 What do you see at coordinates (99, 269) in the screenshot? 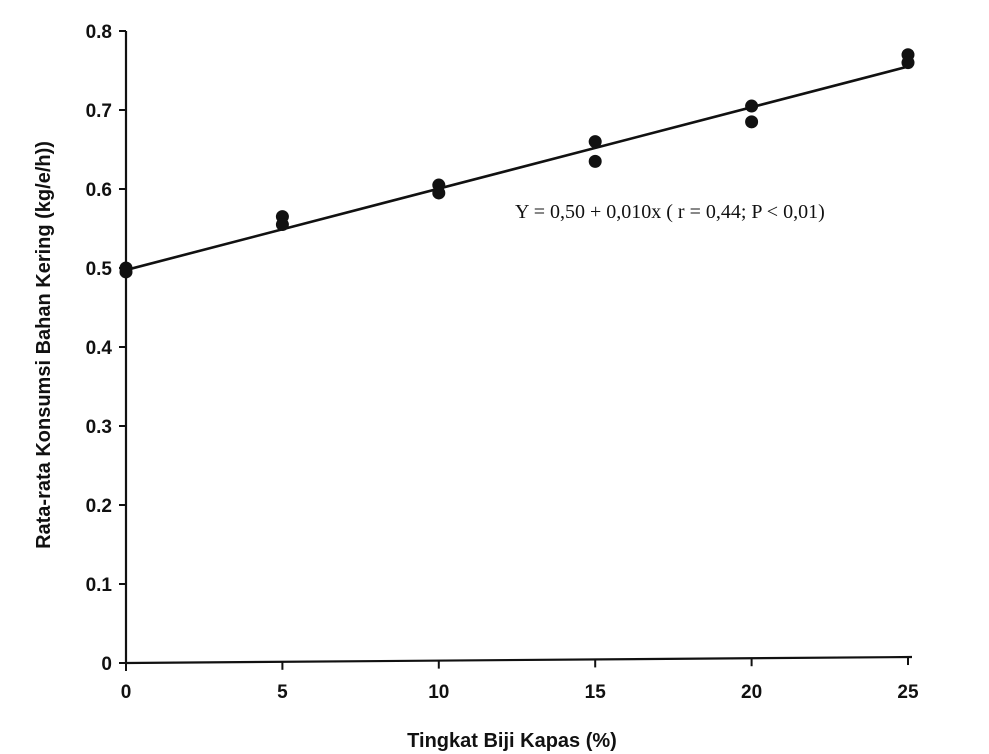
I see `y-tick-label: 0.5` at bounding box center [99, 269].